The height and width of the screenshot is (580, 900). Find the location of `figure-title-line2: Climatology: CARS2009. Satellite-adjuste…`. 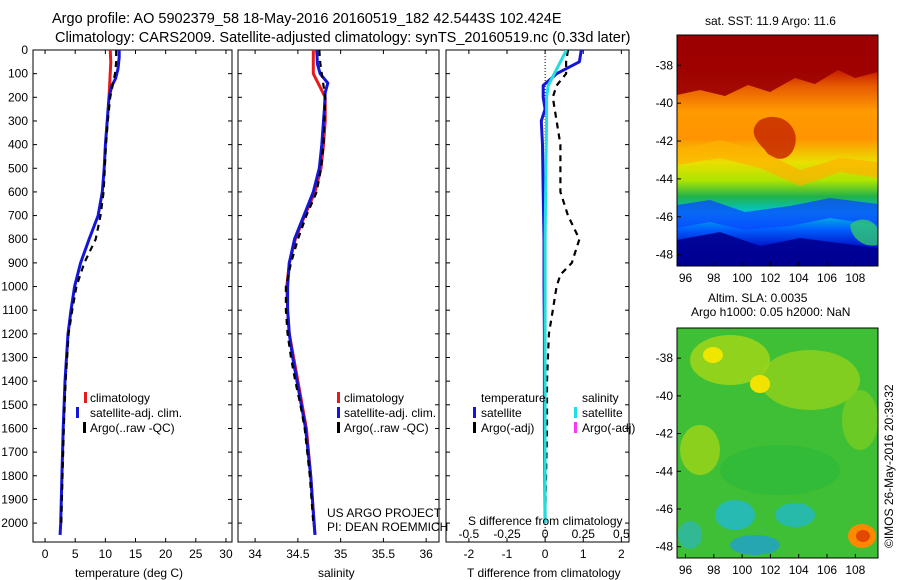

figure-title-line2: Climatology: CARS2009. Satellite-adjuste… is located at coordinates (342, 38).